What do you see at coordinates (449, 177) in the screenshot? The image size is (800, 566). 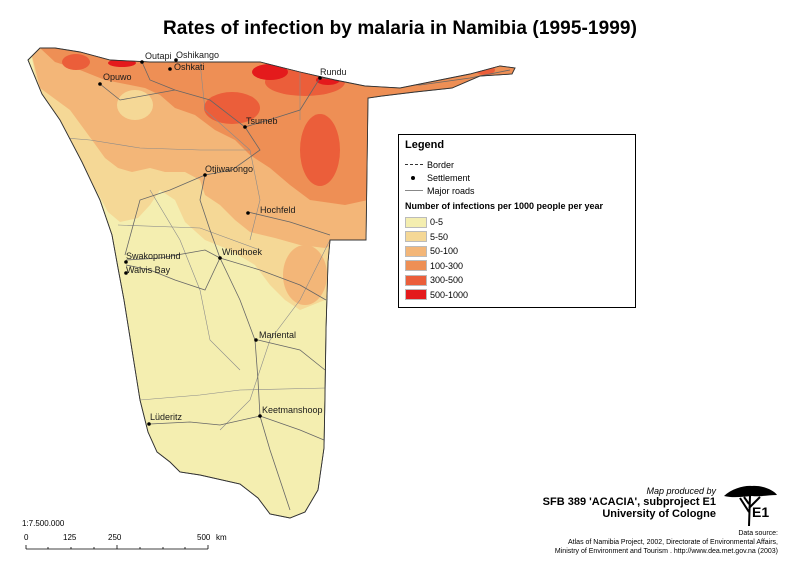 I see `legend-settlement-label: Settlement` at bounding box center [449, 177].